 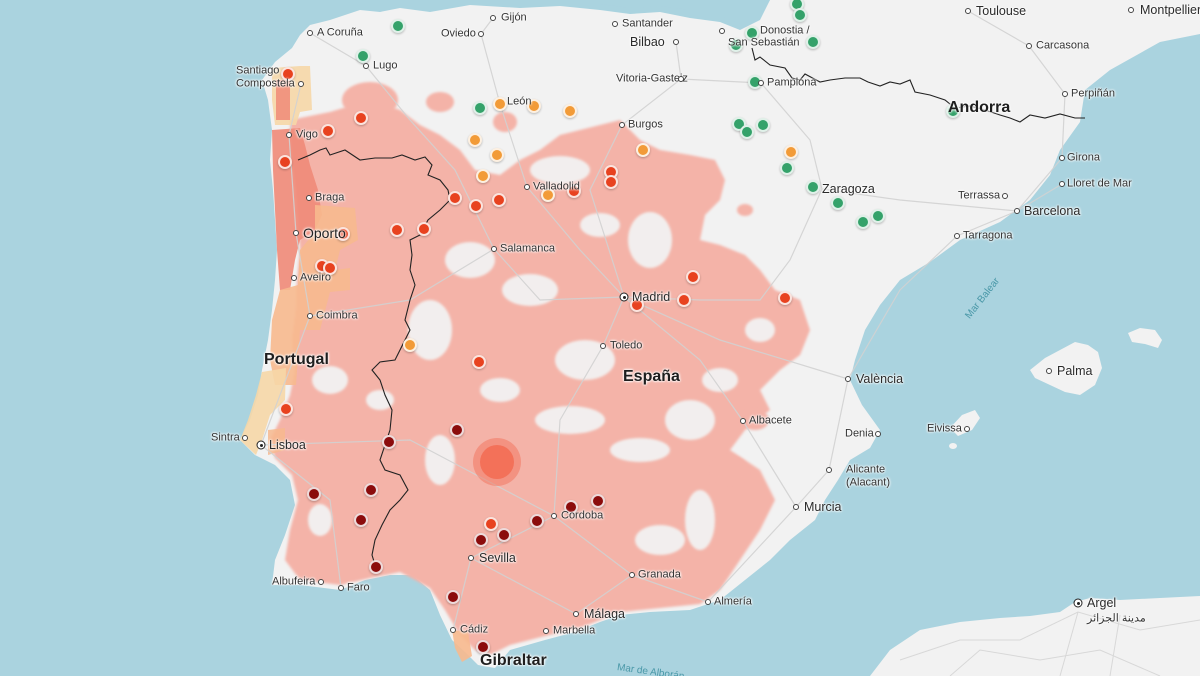 What do you see at coordinates (823, 506) in the screenshot?
I see `city-label: Murcia` at bounding box center [823, 506].